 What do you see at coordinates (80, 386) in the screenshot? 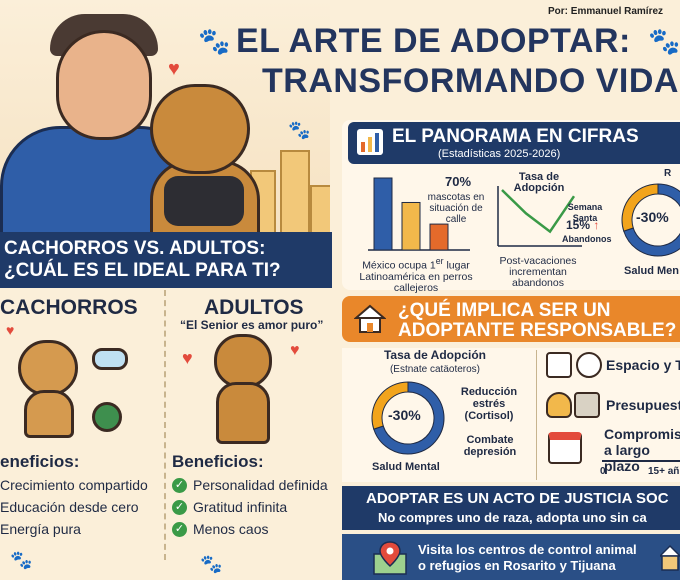
I see `puppy-illustration: ♥` at bounding box center [80, 386].